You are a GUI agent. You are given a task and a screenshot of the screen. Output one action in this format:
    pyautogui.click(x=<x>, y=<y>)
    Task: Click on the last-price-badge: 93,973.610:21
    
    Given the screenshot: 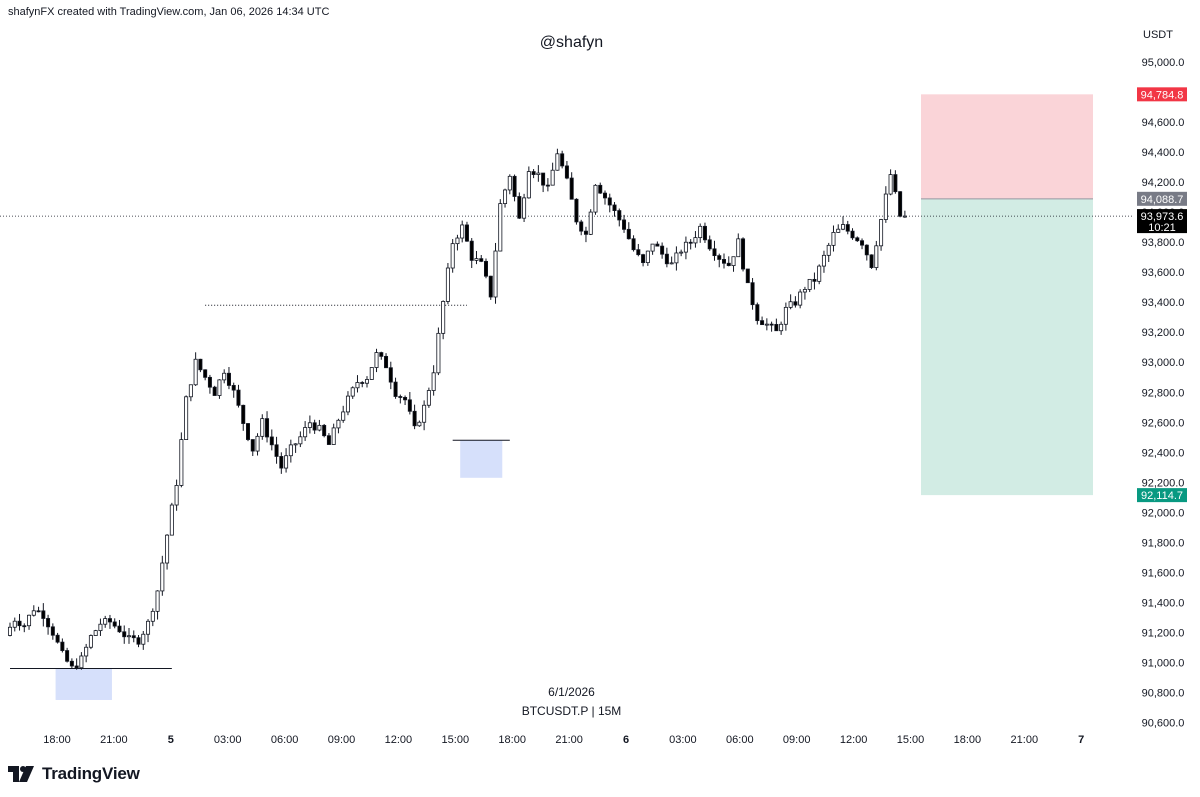 What is the action you would take?
    pyautogui.click(x=1162, y=221)
    